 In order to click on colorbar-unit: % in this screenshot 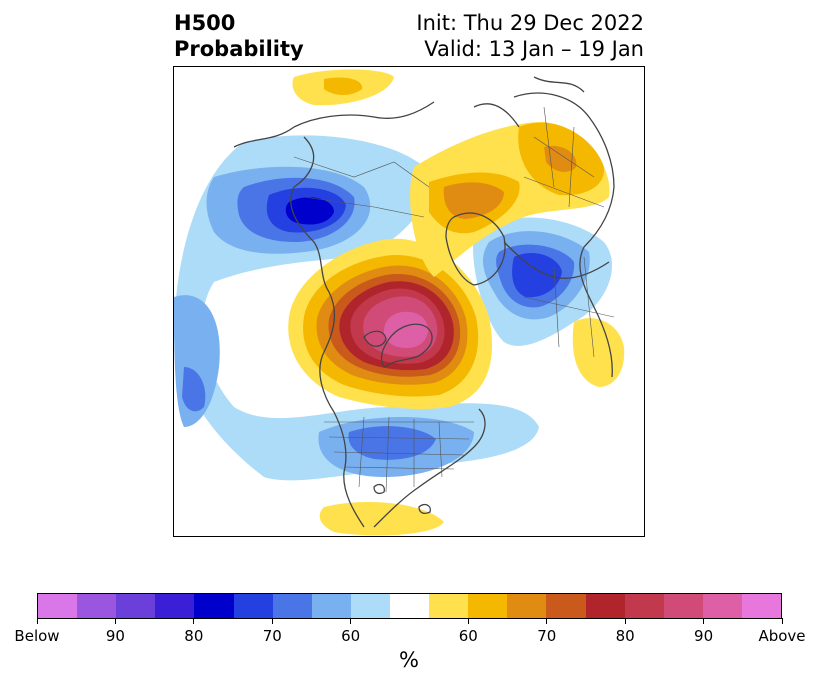, I will do `click(409, 660)`.